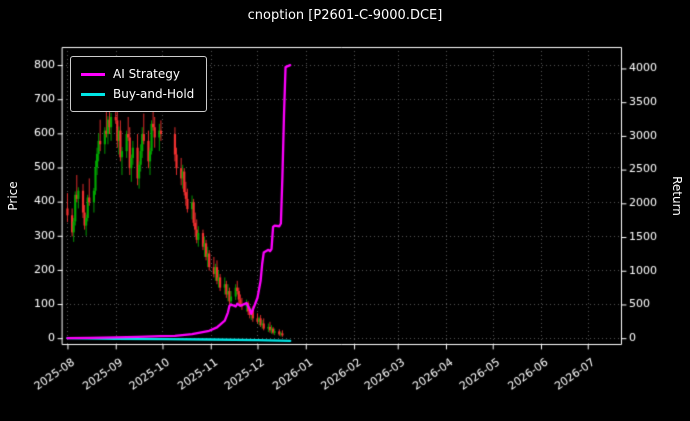  What do you see at coordinates (146, 74) in the screenshot?
I see `legend-label-ai-strategy: AI Strategy` at bounding box center [146, 74].